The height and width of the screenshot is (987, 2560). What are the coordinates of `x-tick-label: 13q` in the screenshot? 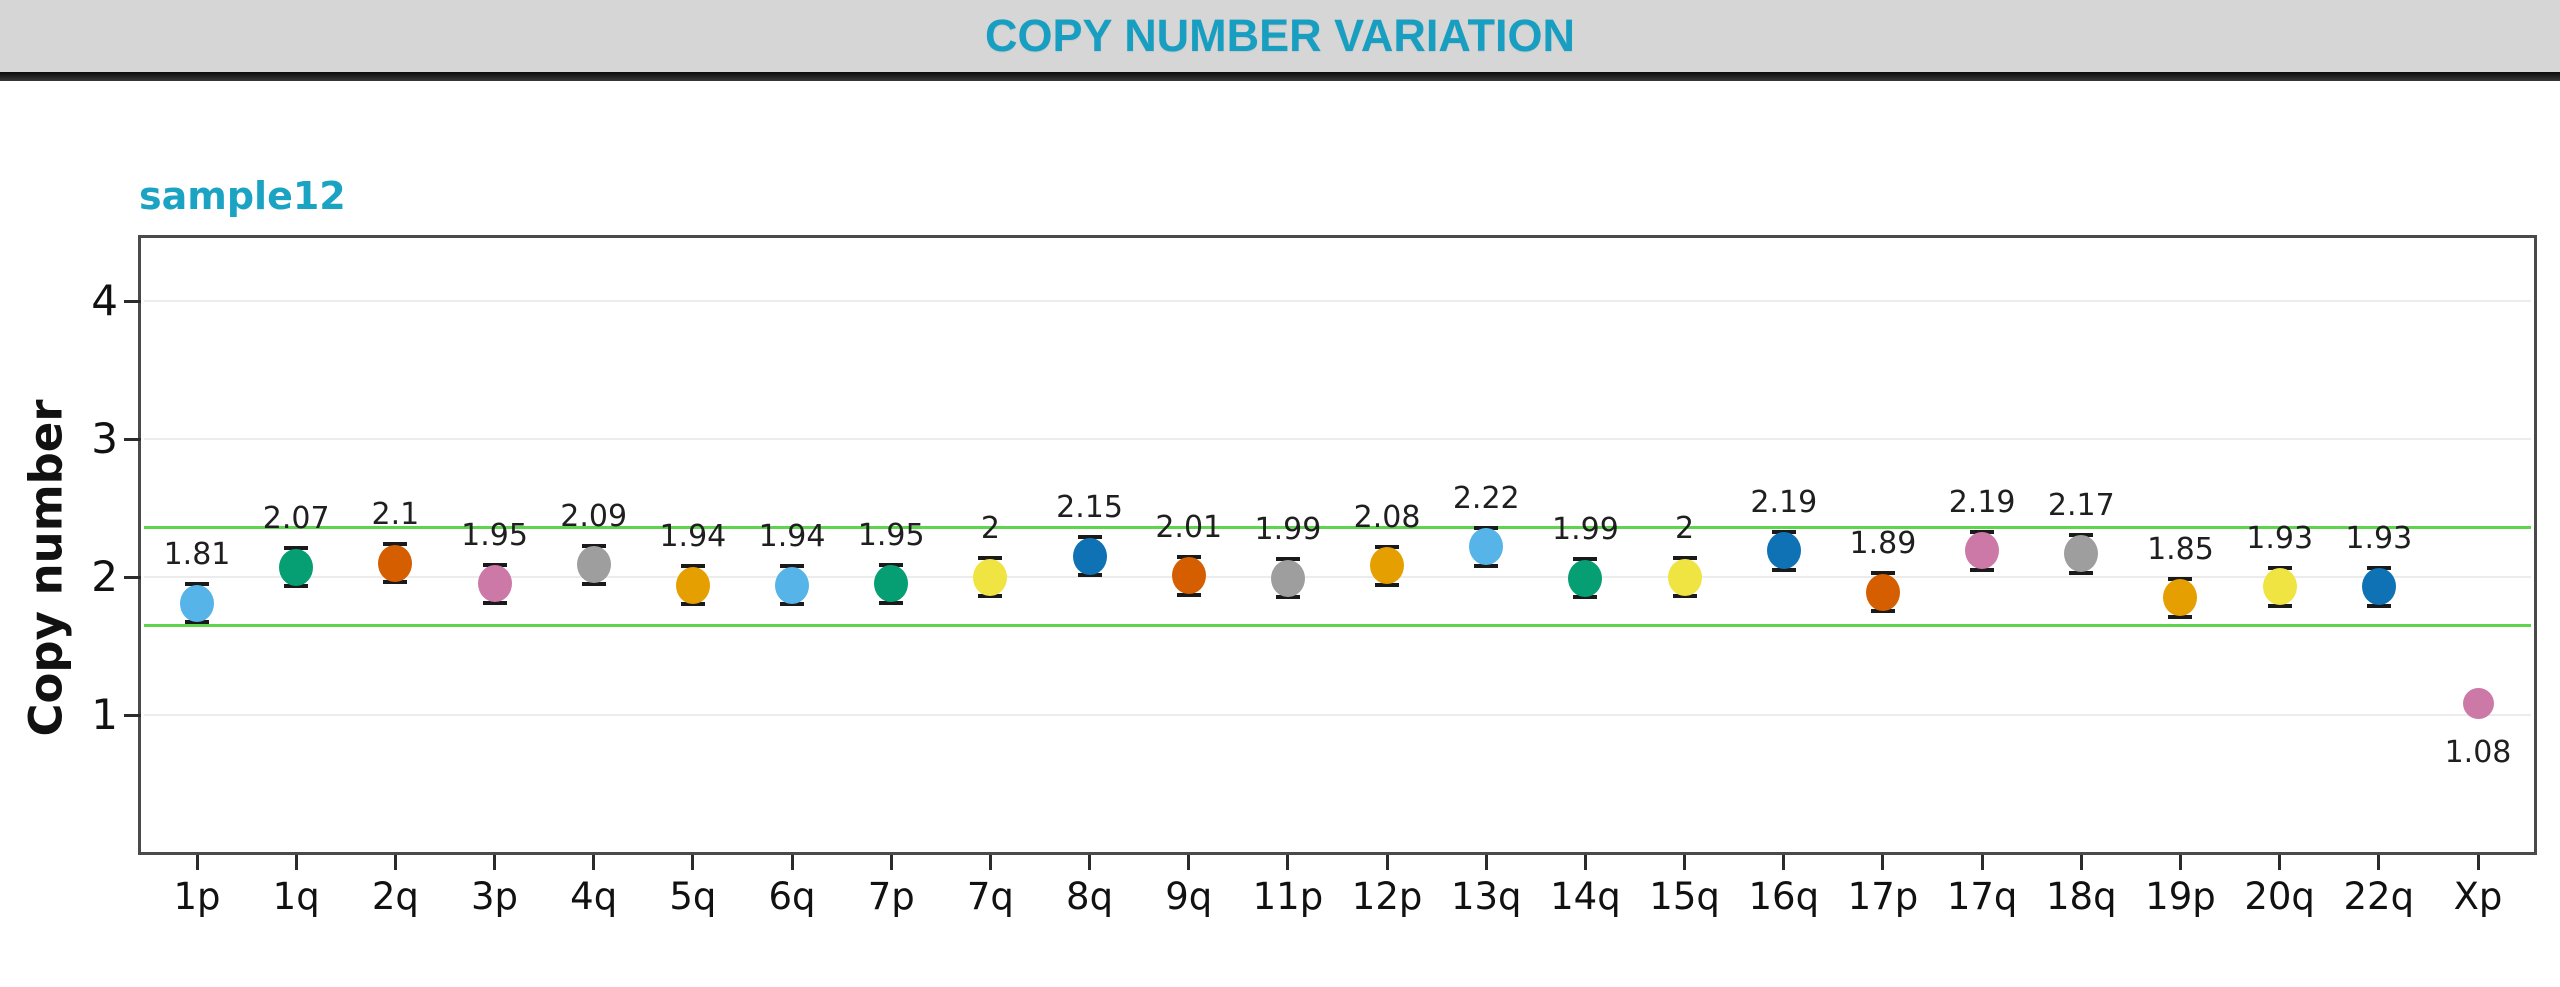 It's located at (1486, 896).